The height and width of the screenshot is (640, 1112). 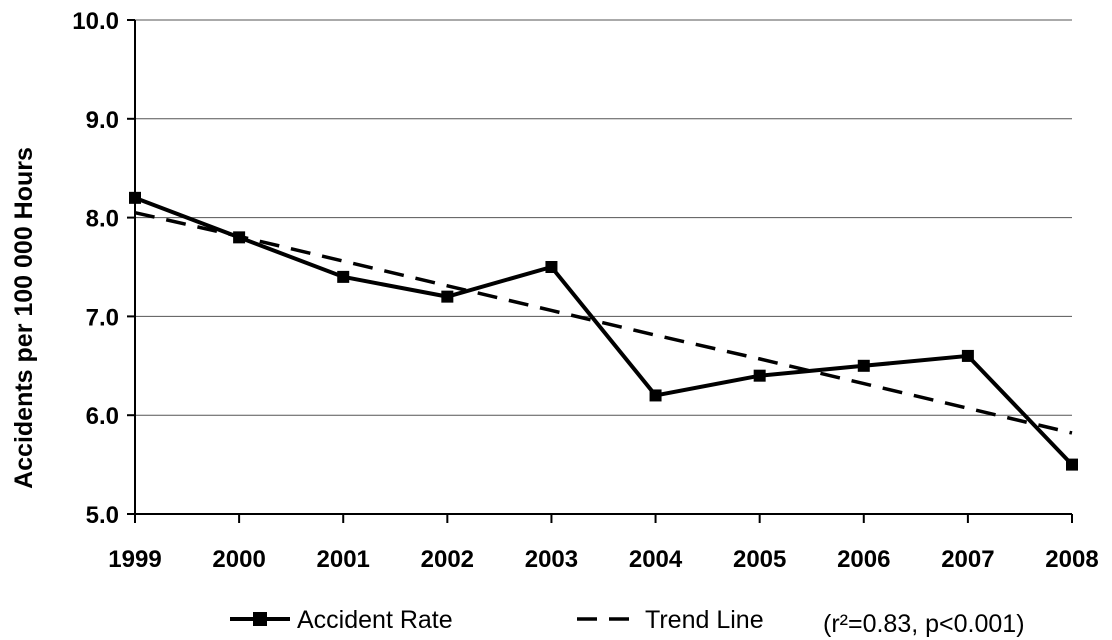 What do you see at coordinates (260, 619) in the screenshot?
I see `legend-marker-accident-rate` at bounding box center [260, 619].